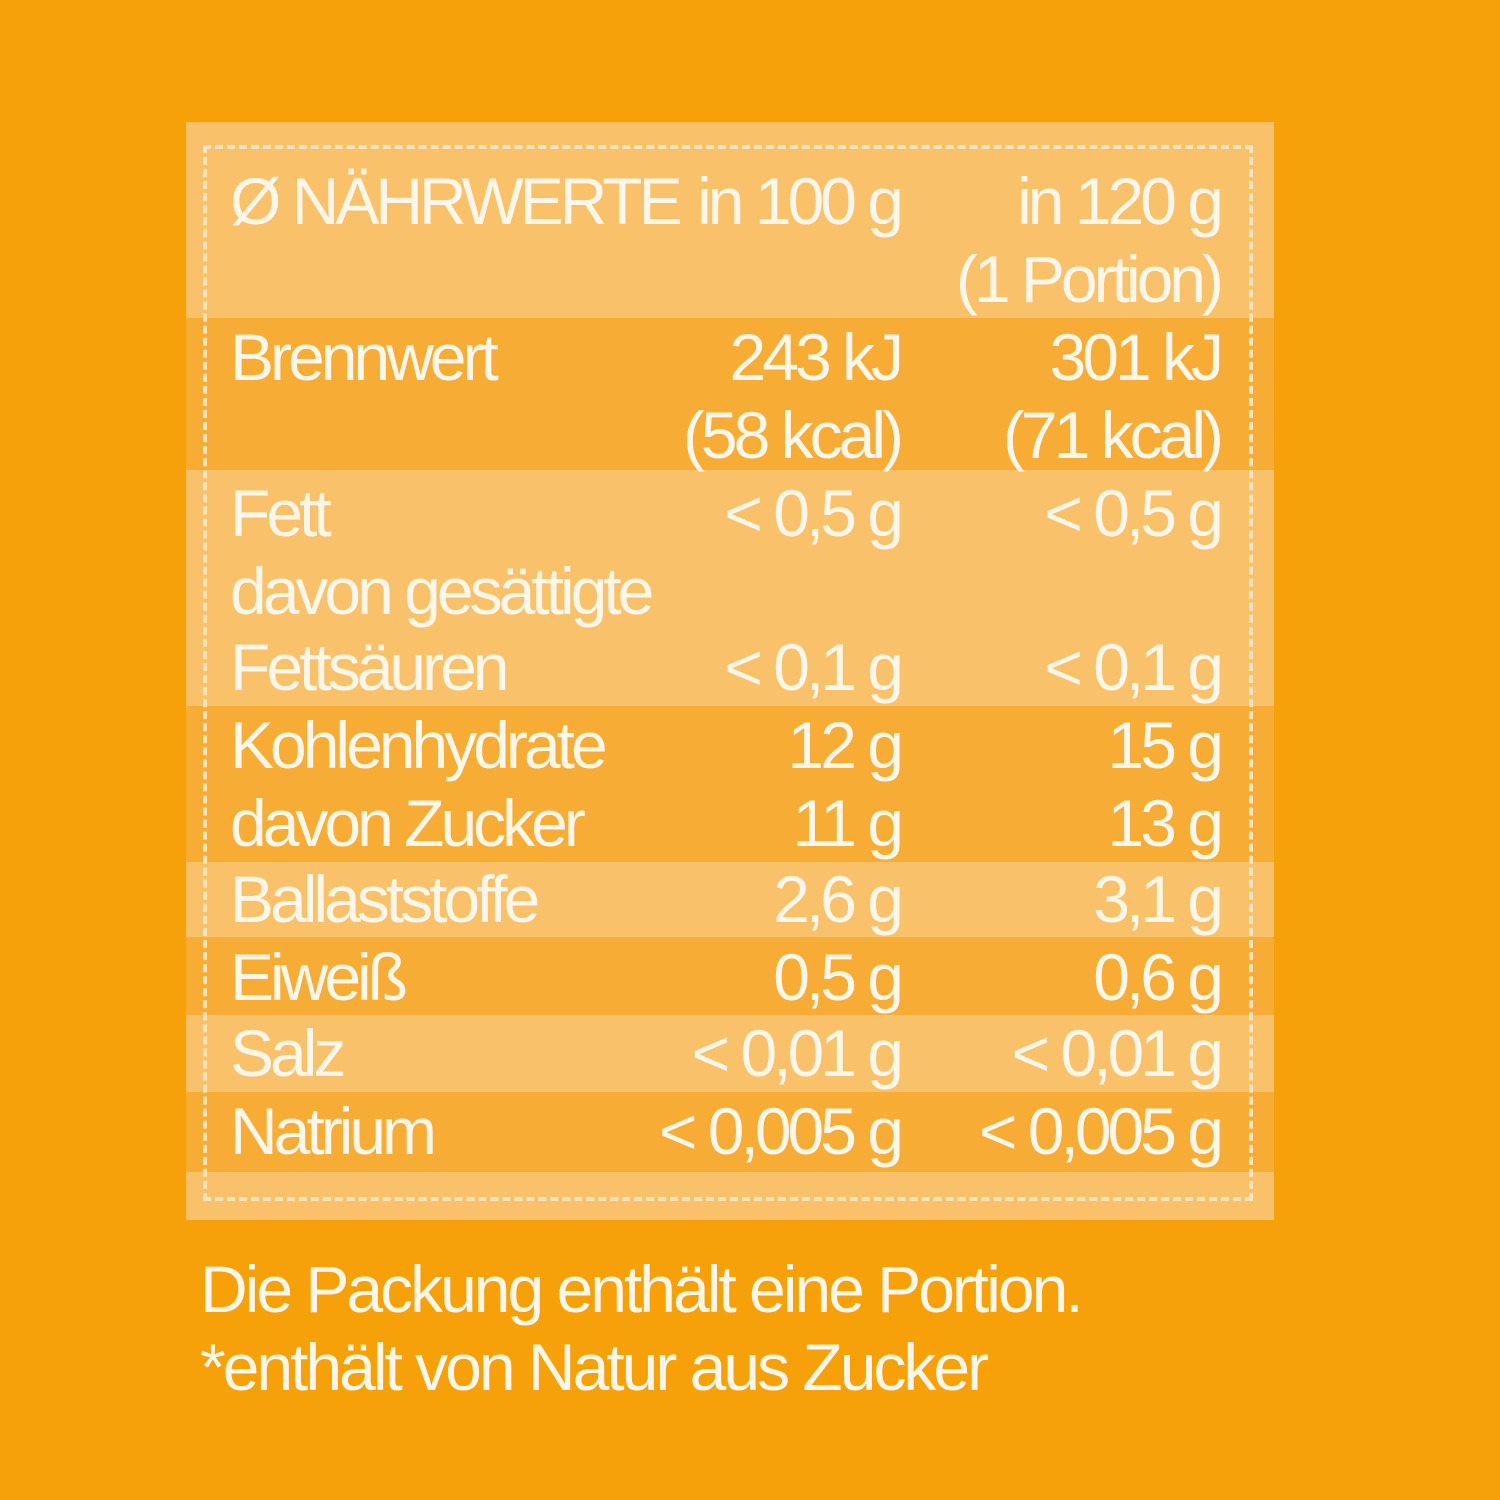  Describe the element at coordinates (1165, 823) in the screenshot. I see `row-value-120g: 13 g` at that location.